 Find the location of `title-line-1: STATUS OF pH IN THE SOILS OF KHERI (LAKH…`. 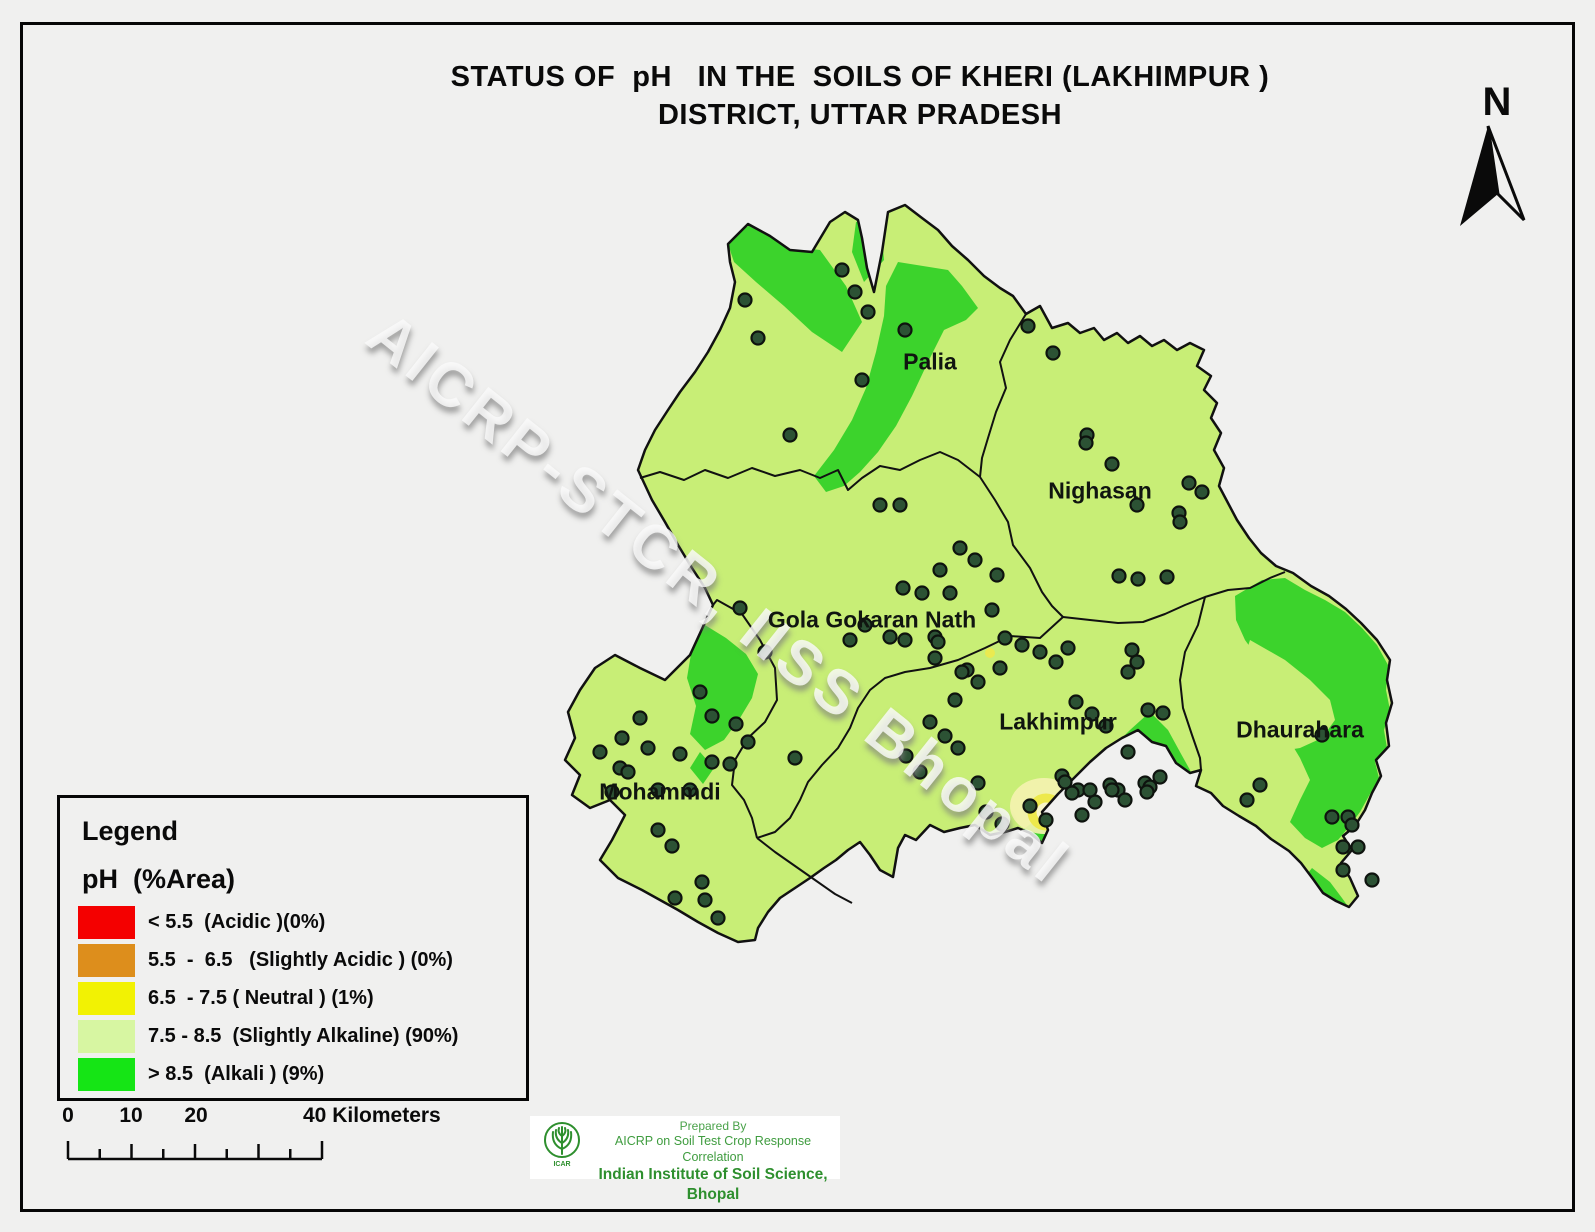

title-line-1: STATUS OF pH IN THE SOILS OF KHERI (LAKH… is located at coordinates (860, 77).